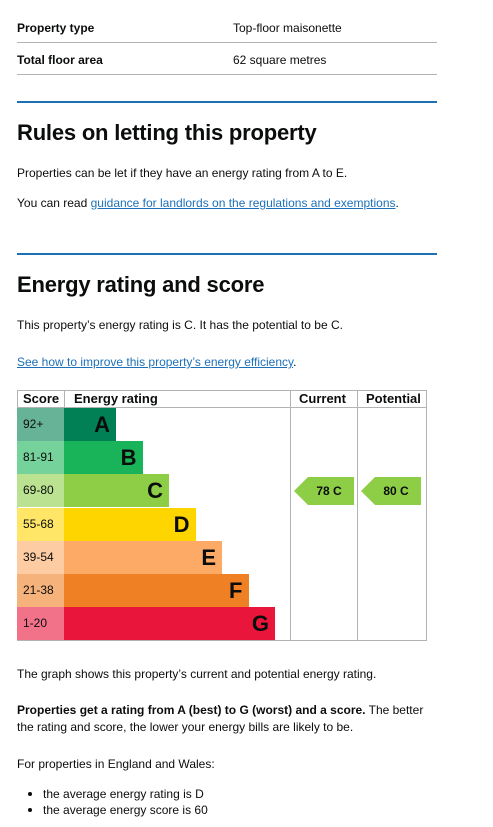 The height and width of the screenshot is (827, 493). What do you see at coordinates (397, 203) in the screenshot?
I see `guidance-suffix: .` at bounding box center [397, 203].